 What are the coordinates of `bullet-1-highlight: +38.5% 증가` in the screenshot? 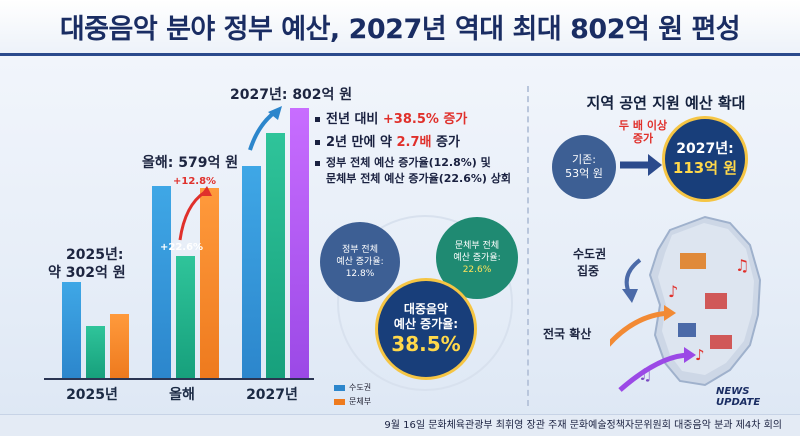 It's located at (425, 119).